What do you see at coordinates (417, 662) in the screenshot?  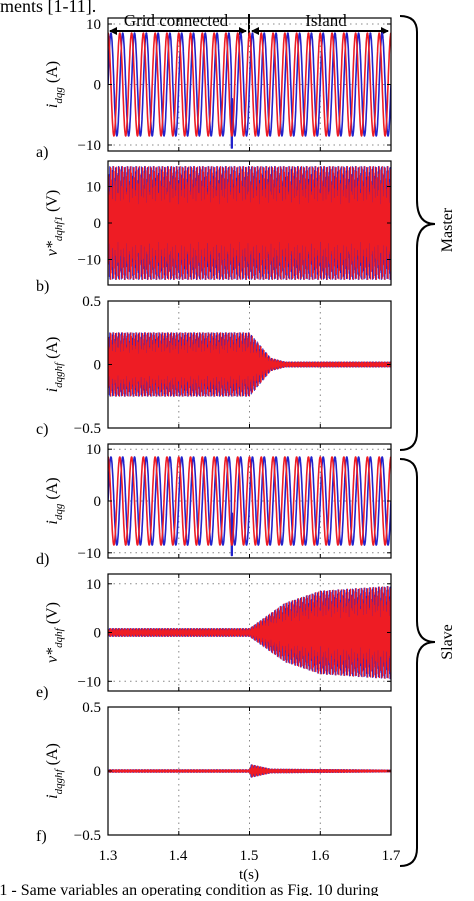 I see `slave-brace` at bounding box center [417, 662].